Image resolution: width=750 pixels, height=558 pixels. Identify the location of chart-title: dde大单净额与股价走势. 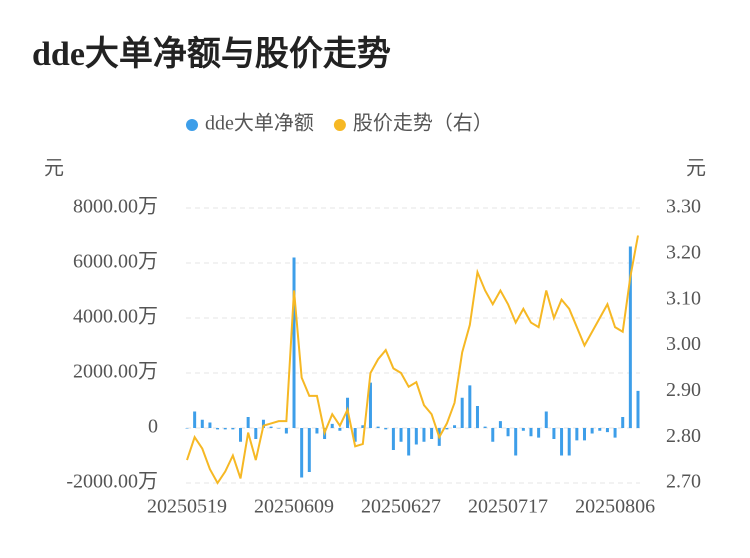
(211, 54).